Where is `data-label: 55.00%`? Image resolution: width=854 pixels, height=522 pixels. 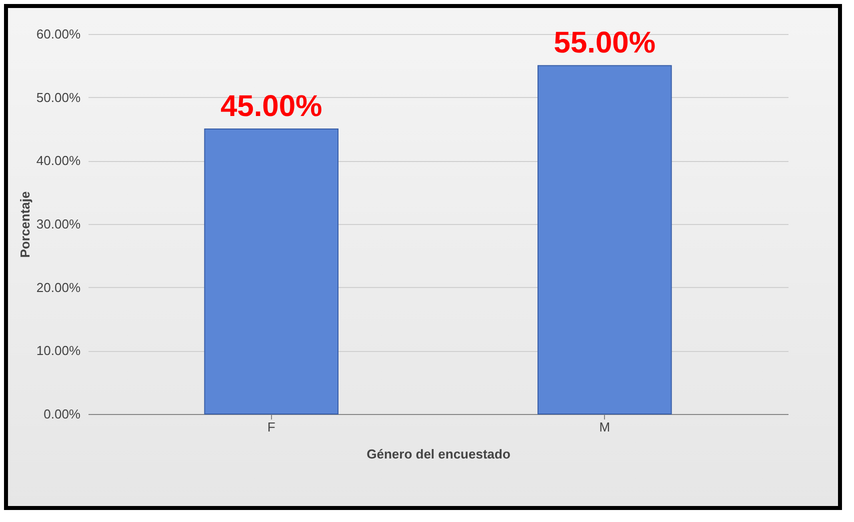 data-label: 55.00% is located at coordinates (605, 43).